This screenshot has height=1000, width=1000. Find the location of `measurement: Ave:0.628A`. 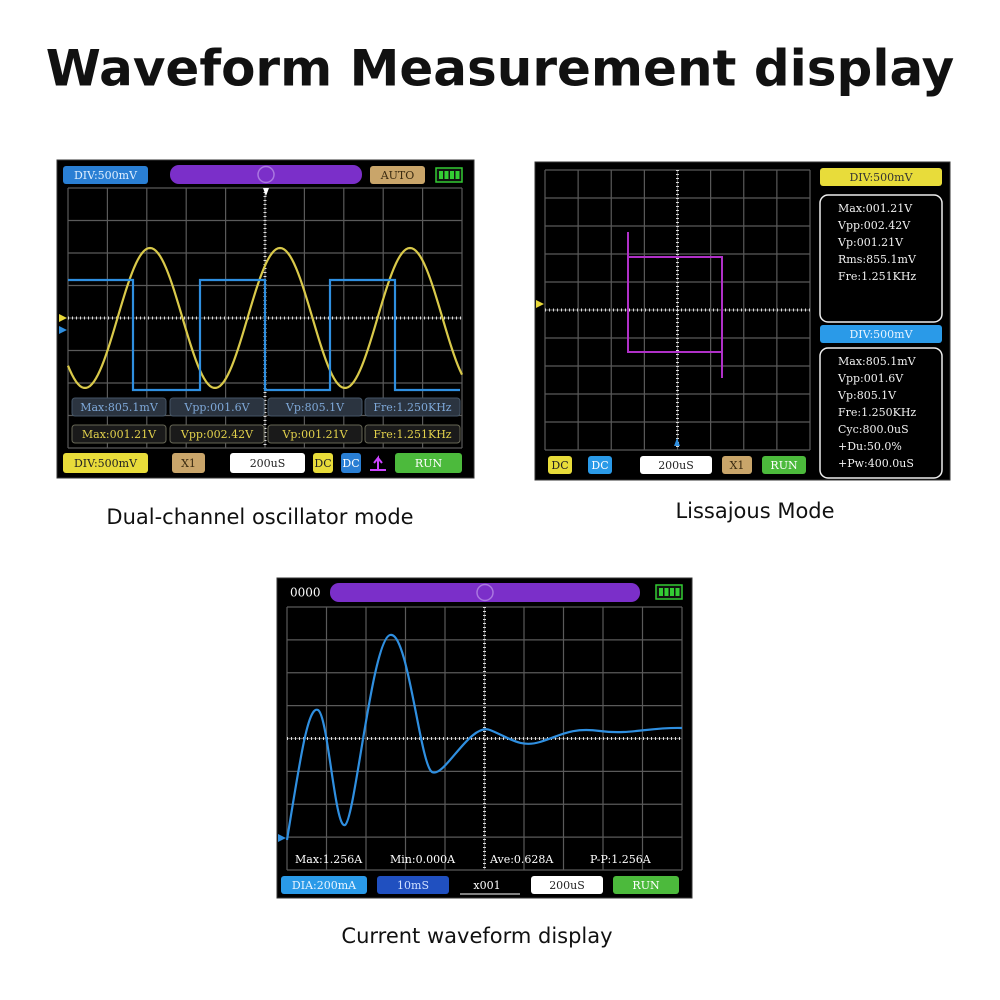

measurement: Ave:0.628A is located at coordinates (521, 859).